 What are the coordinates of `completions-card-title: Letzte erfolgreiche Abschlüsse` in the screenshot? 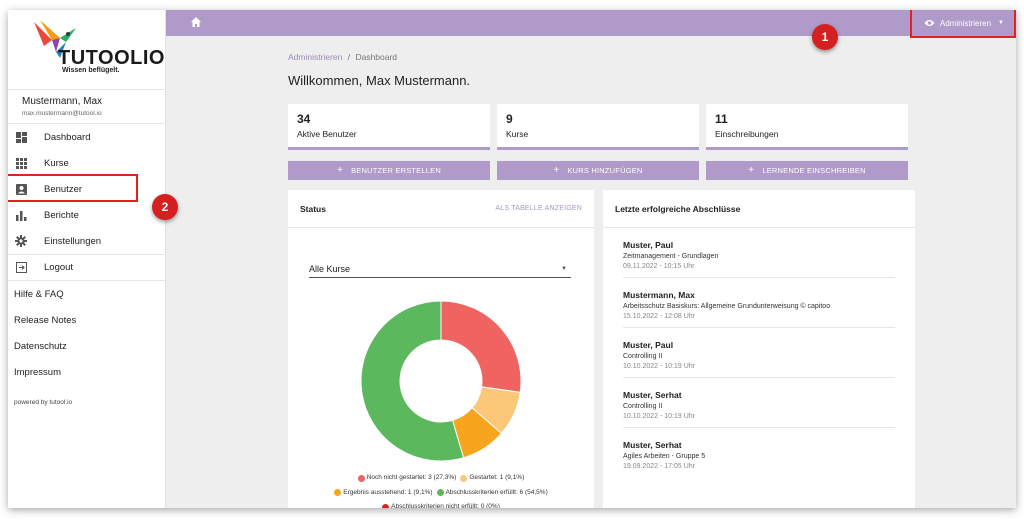 It's located at (678, 208).